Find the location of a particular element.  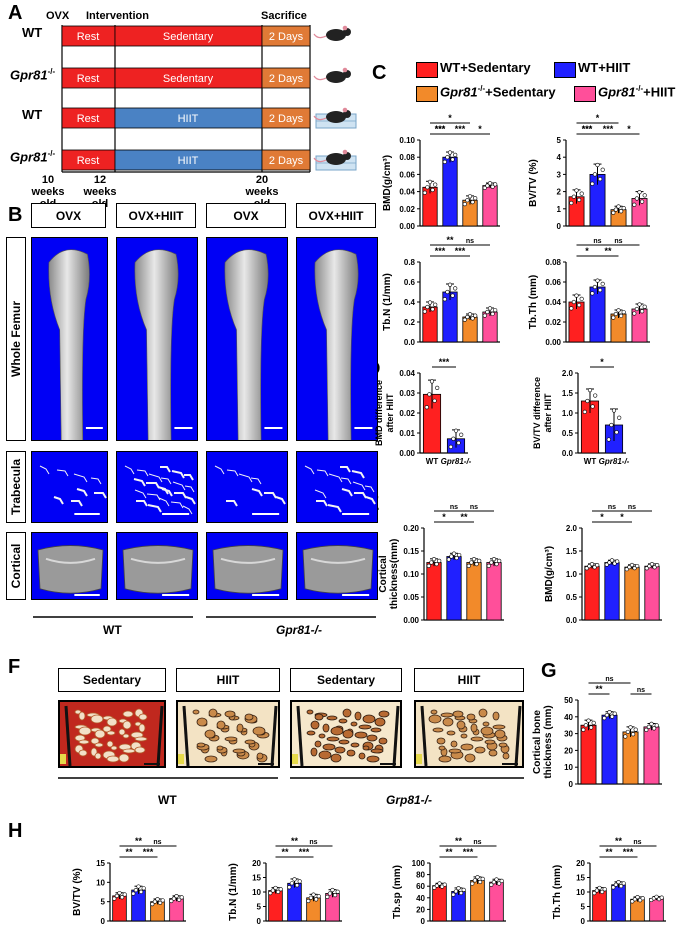

panel-label-f: F is located at coordinates (14, 667).